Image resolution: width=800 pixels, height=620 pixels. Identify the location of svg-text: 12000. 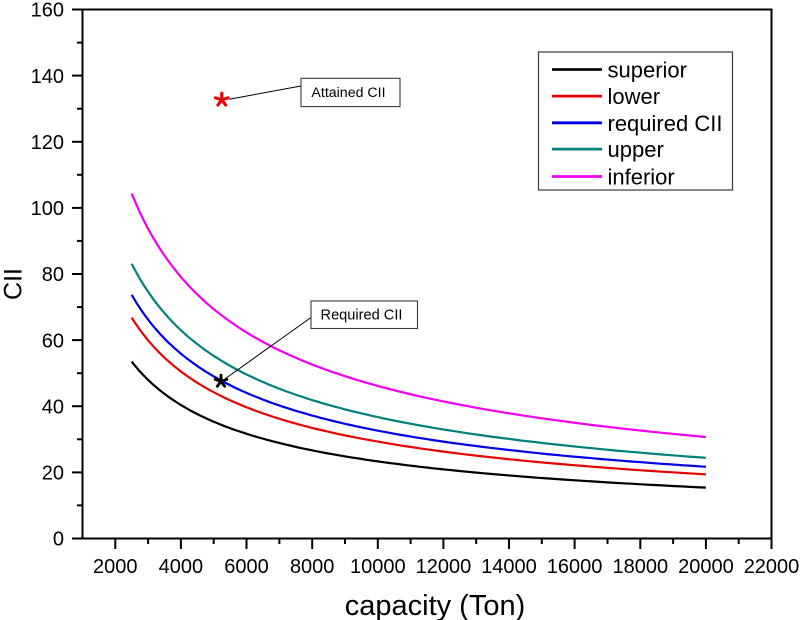
(444, 567).